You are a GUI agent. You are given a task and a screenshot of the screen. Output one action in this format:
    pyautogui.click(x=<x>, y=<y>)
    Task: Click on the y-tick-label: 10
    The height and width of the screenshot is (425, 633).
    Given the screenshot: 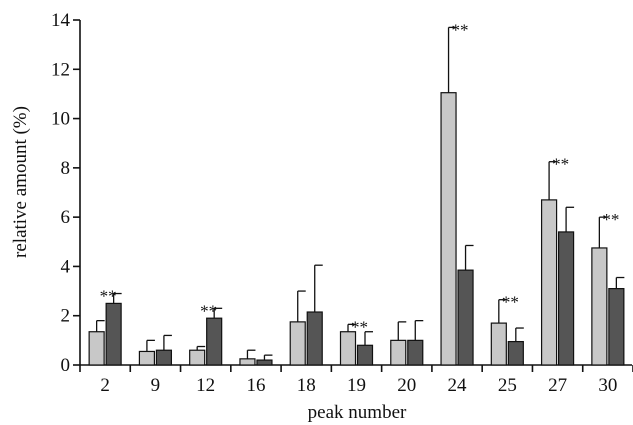 What is the action you would take?
    pyautogui.click(x=60, y=119)
    